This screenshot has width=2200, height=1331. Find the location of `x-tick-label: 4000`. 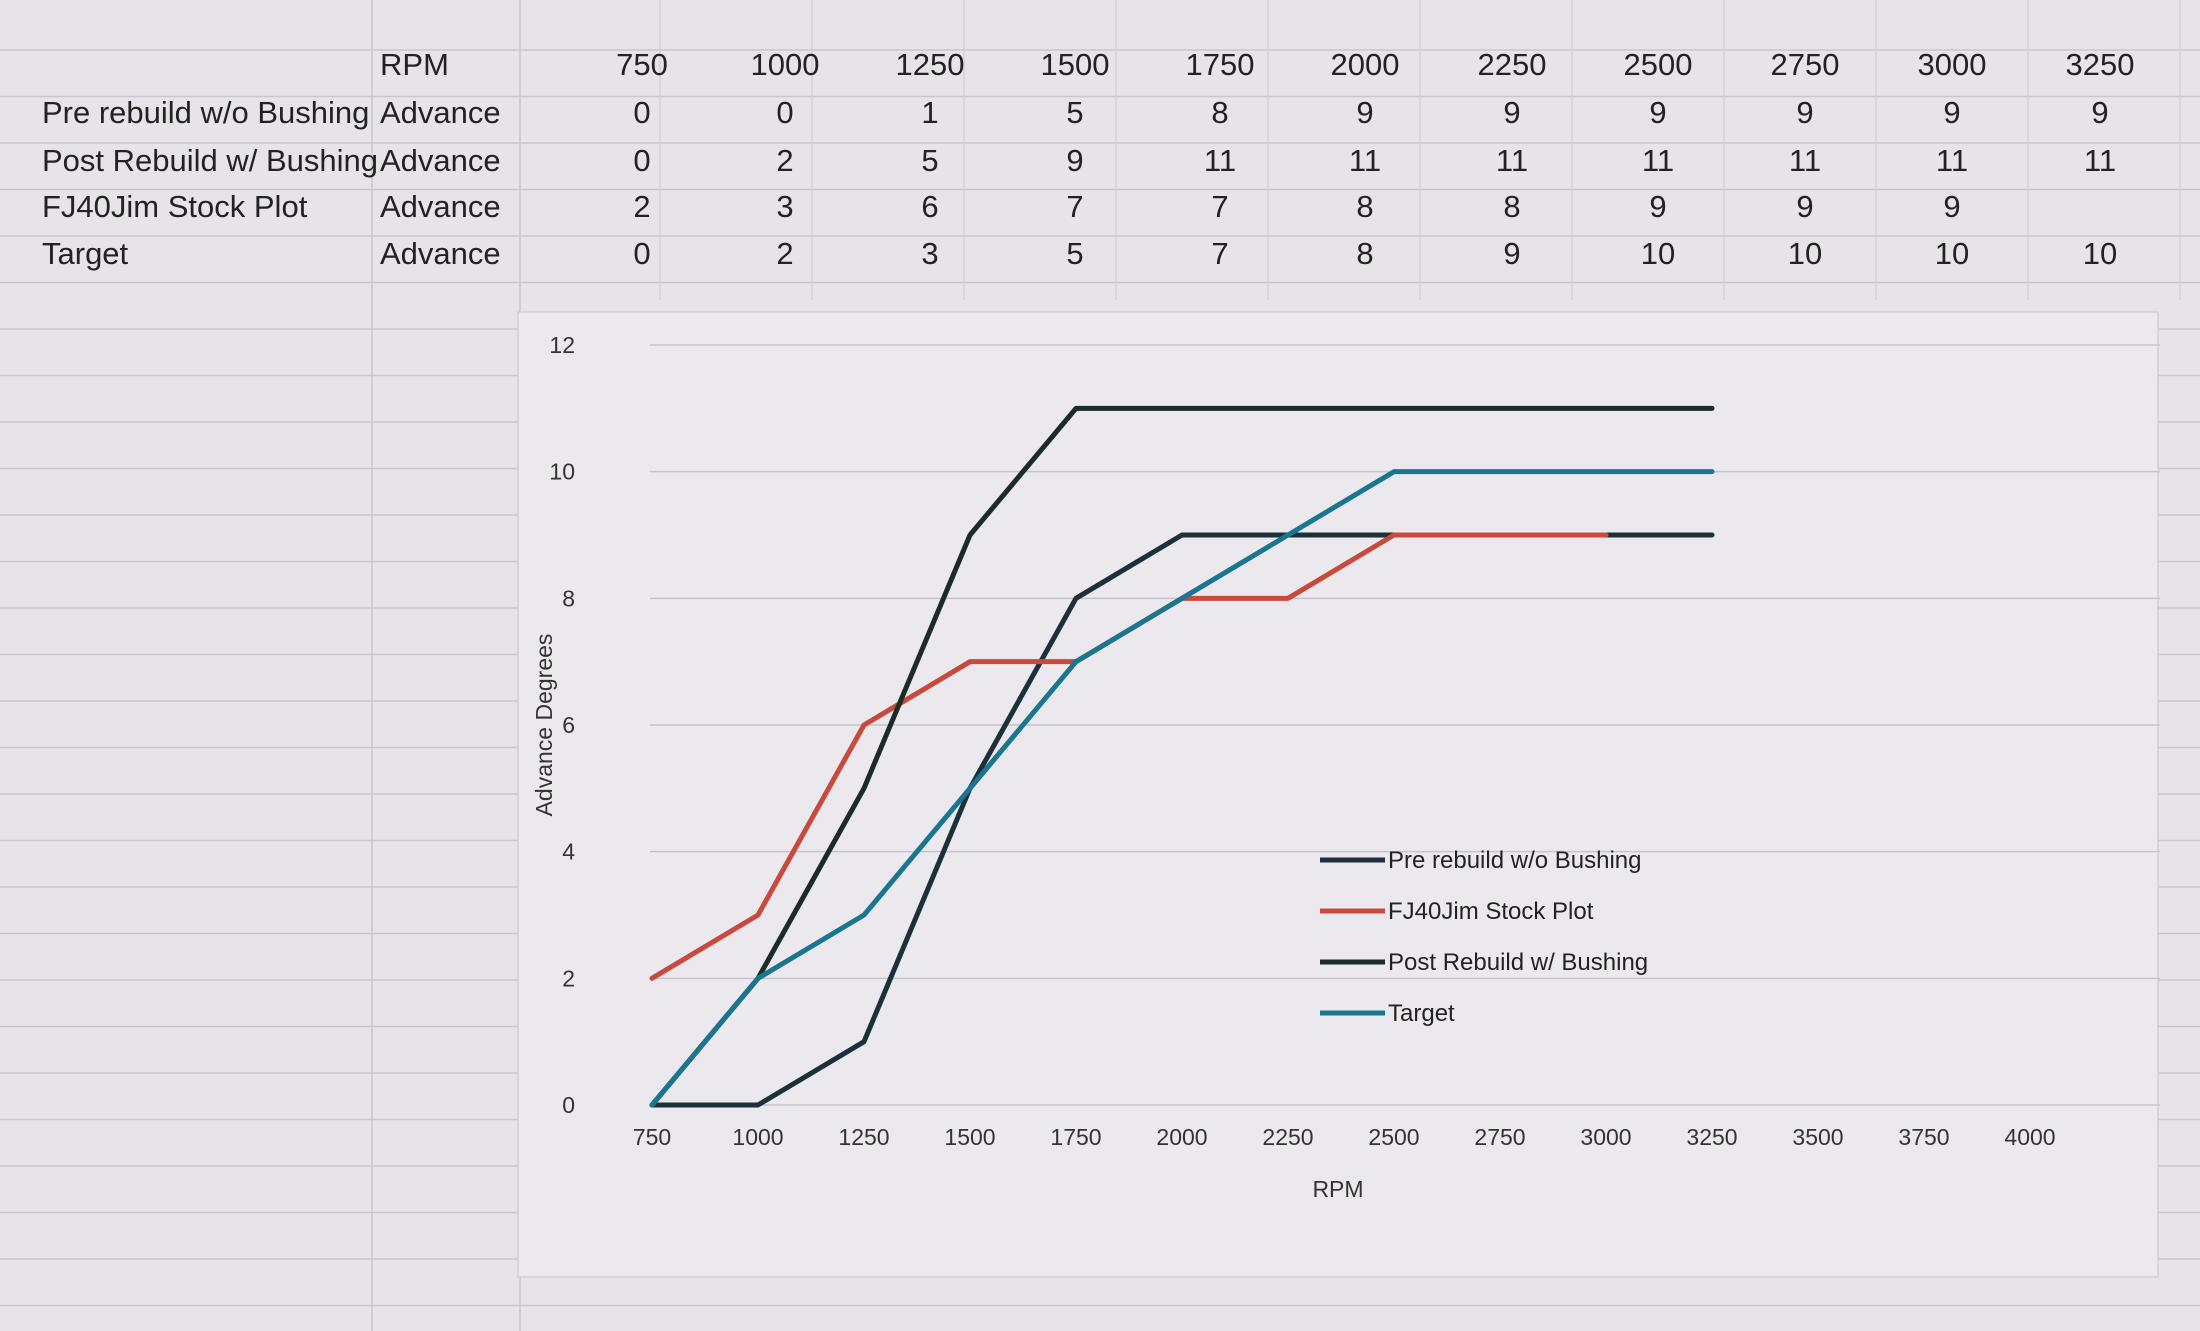

x-tick-label: 4000 is located at coordinates (2029, 1137).